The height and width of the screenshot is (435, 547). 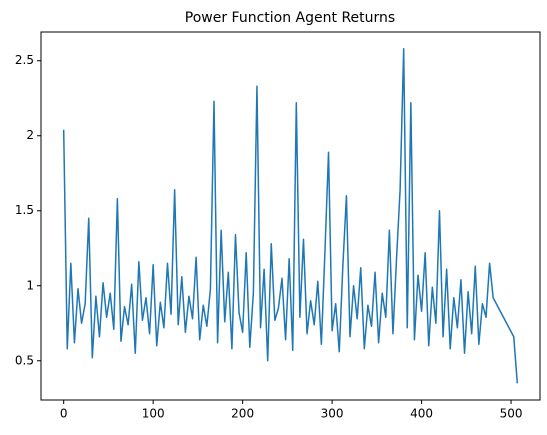 What do you see at coordinates (421, 414) in the screenshot?
I see `x-tick-label: 400` at bounding box center [421, 414].